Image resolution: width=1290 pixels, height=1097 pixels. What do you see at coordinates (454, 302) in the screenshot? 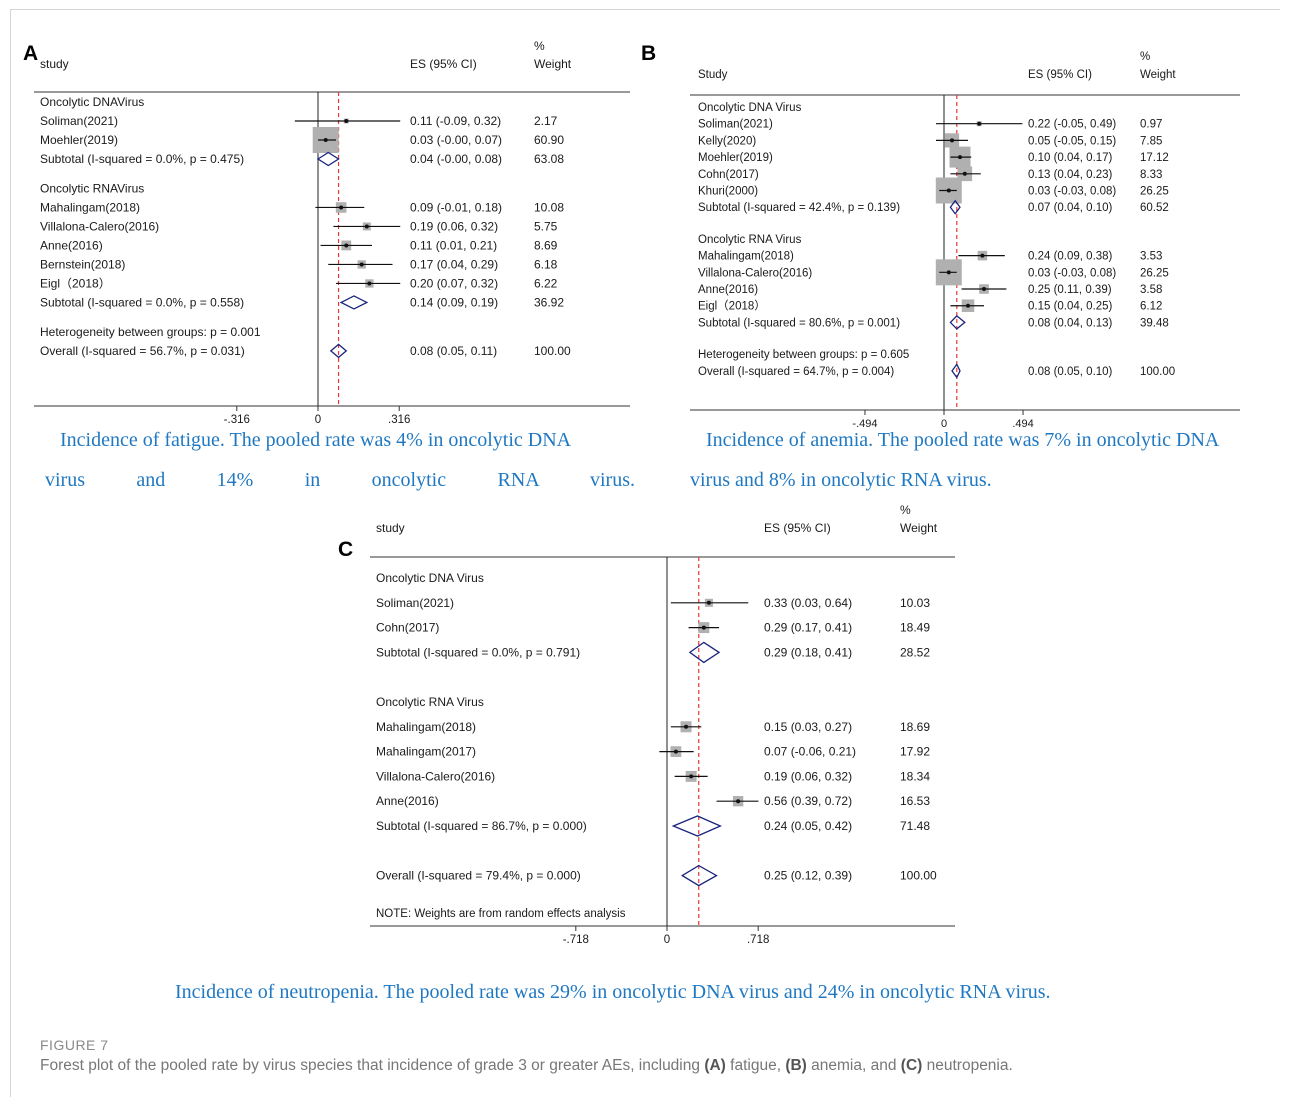
I see `effect-size-label: 0.14 (0.09, 0.19)` at bounding box center [454, 302].